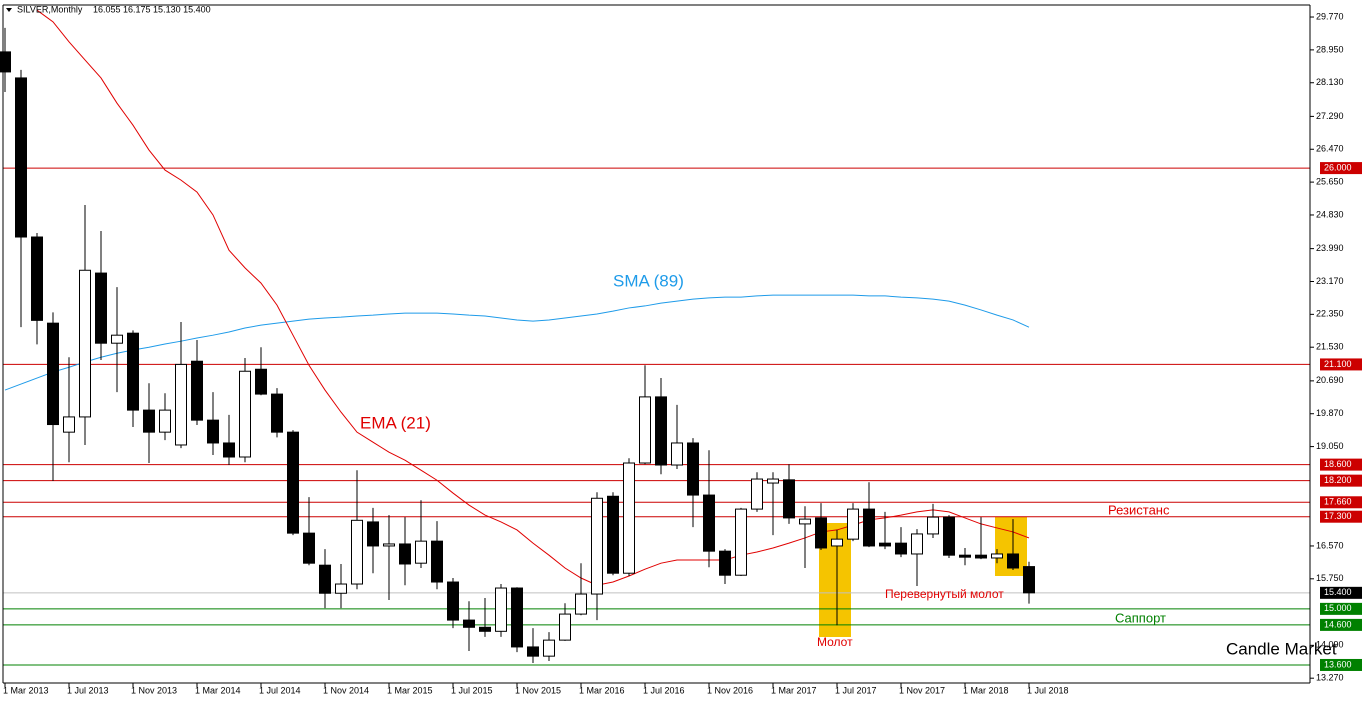 The height and width of the screenshot is (702, 1362). Describe the element at coordinates (1330, 413) in the screenshot. I see `y-tick-label: 19.870` at that location.